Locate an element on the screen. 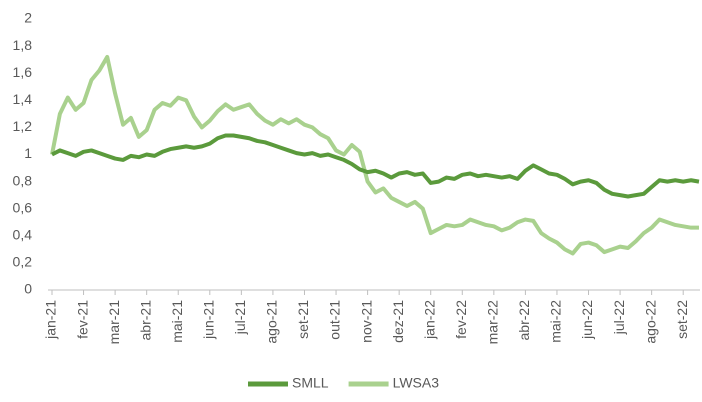 This screenshot has height=402, width=702. x-tick-label: mar-22 is located at coordinates (493, 322).